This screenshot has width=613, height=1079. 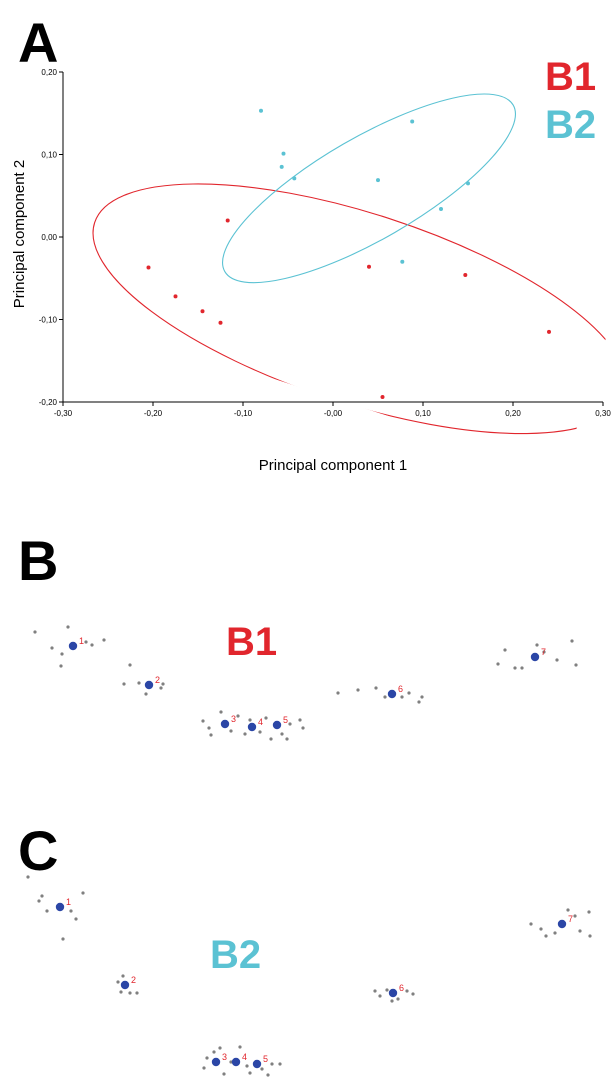 I want to click on x-ticks: -0,30 -0,20 -0,10 -0,00 0,10 0,20 0,30, so click(x=332, y=410).